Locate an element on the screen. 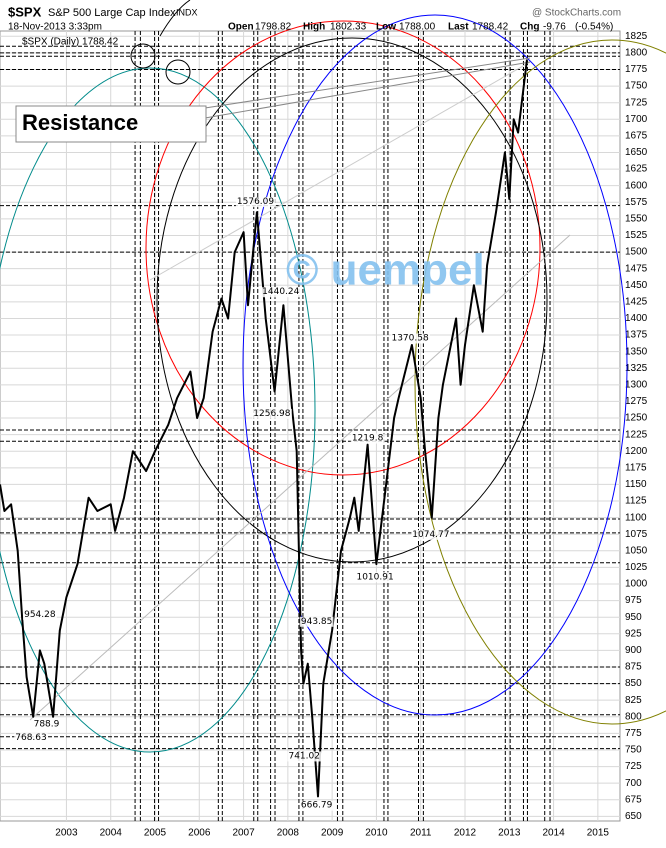 This screenshot has height=848, width=666. y-tick-label: 1300 is located at coordinates (636, 384).